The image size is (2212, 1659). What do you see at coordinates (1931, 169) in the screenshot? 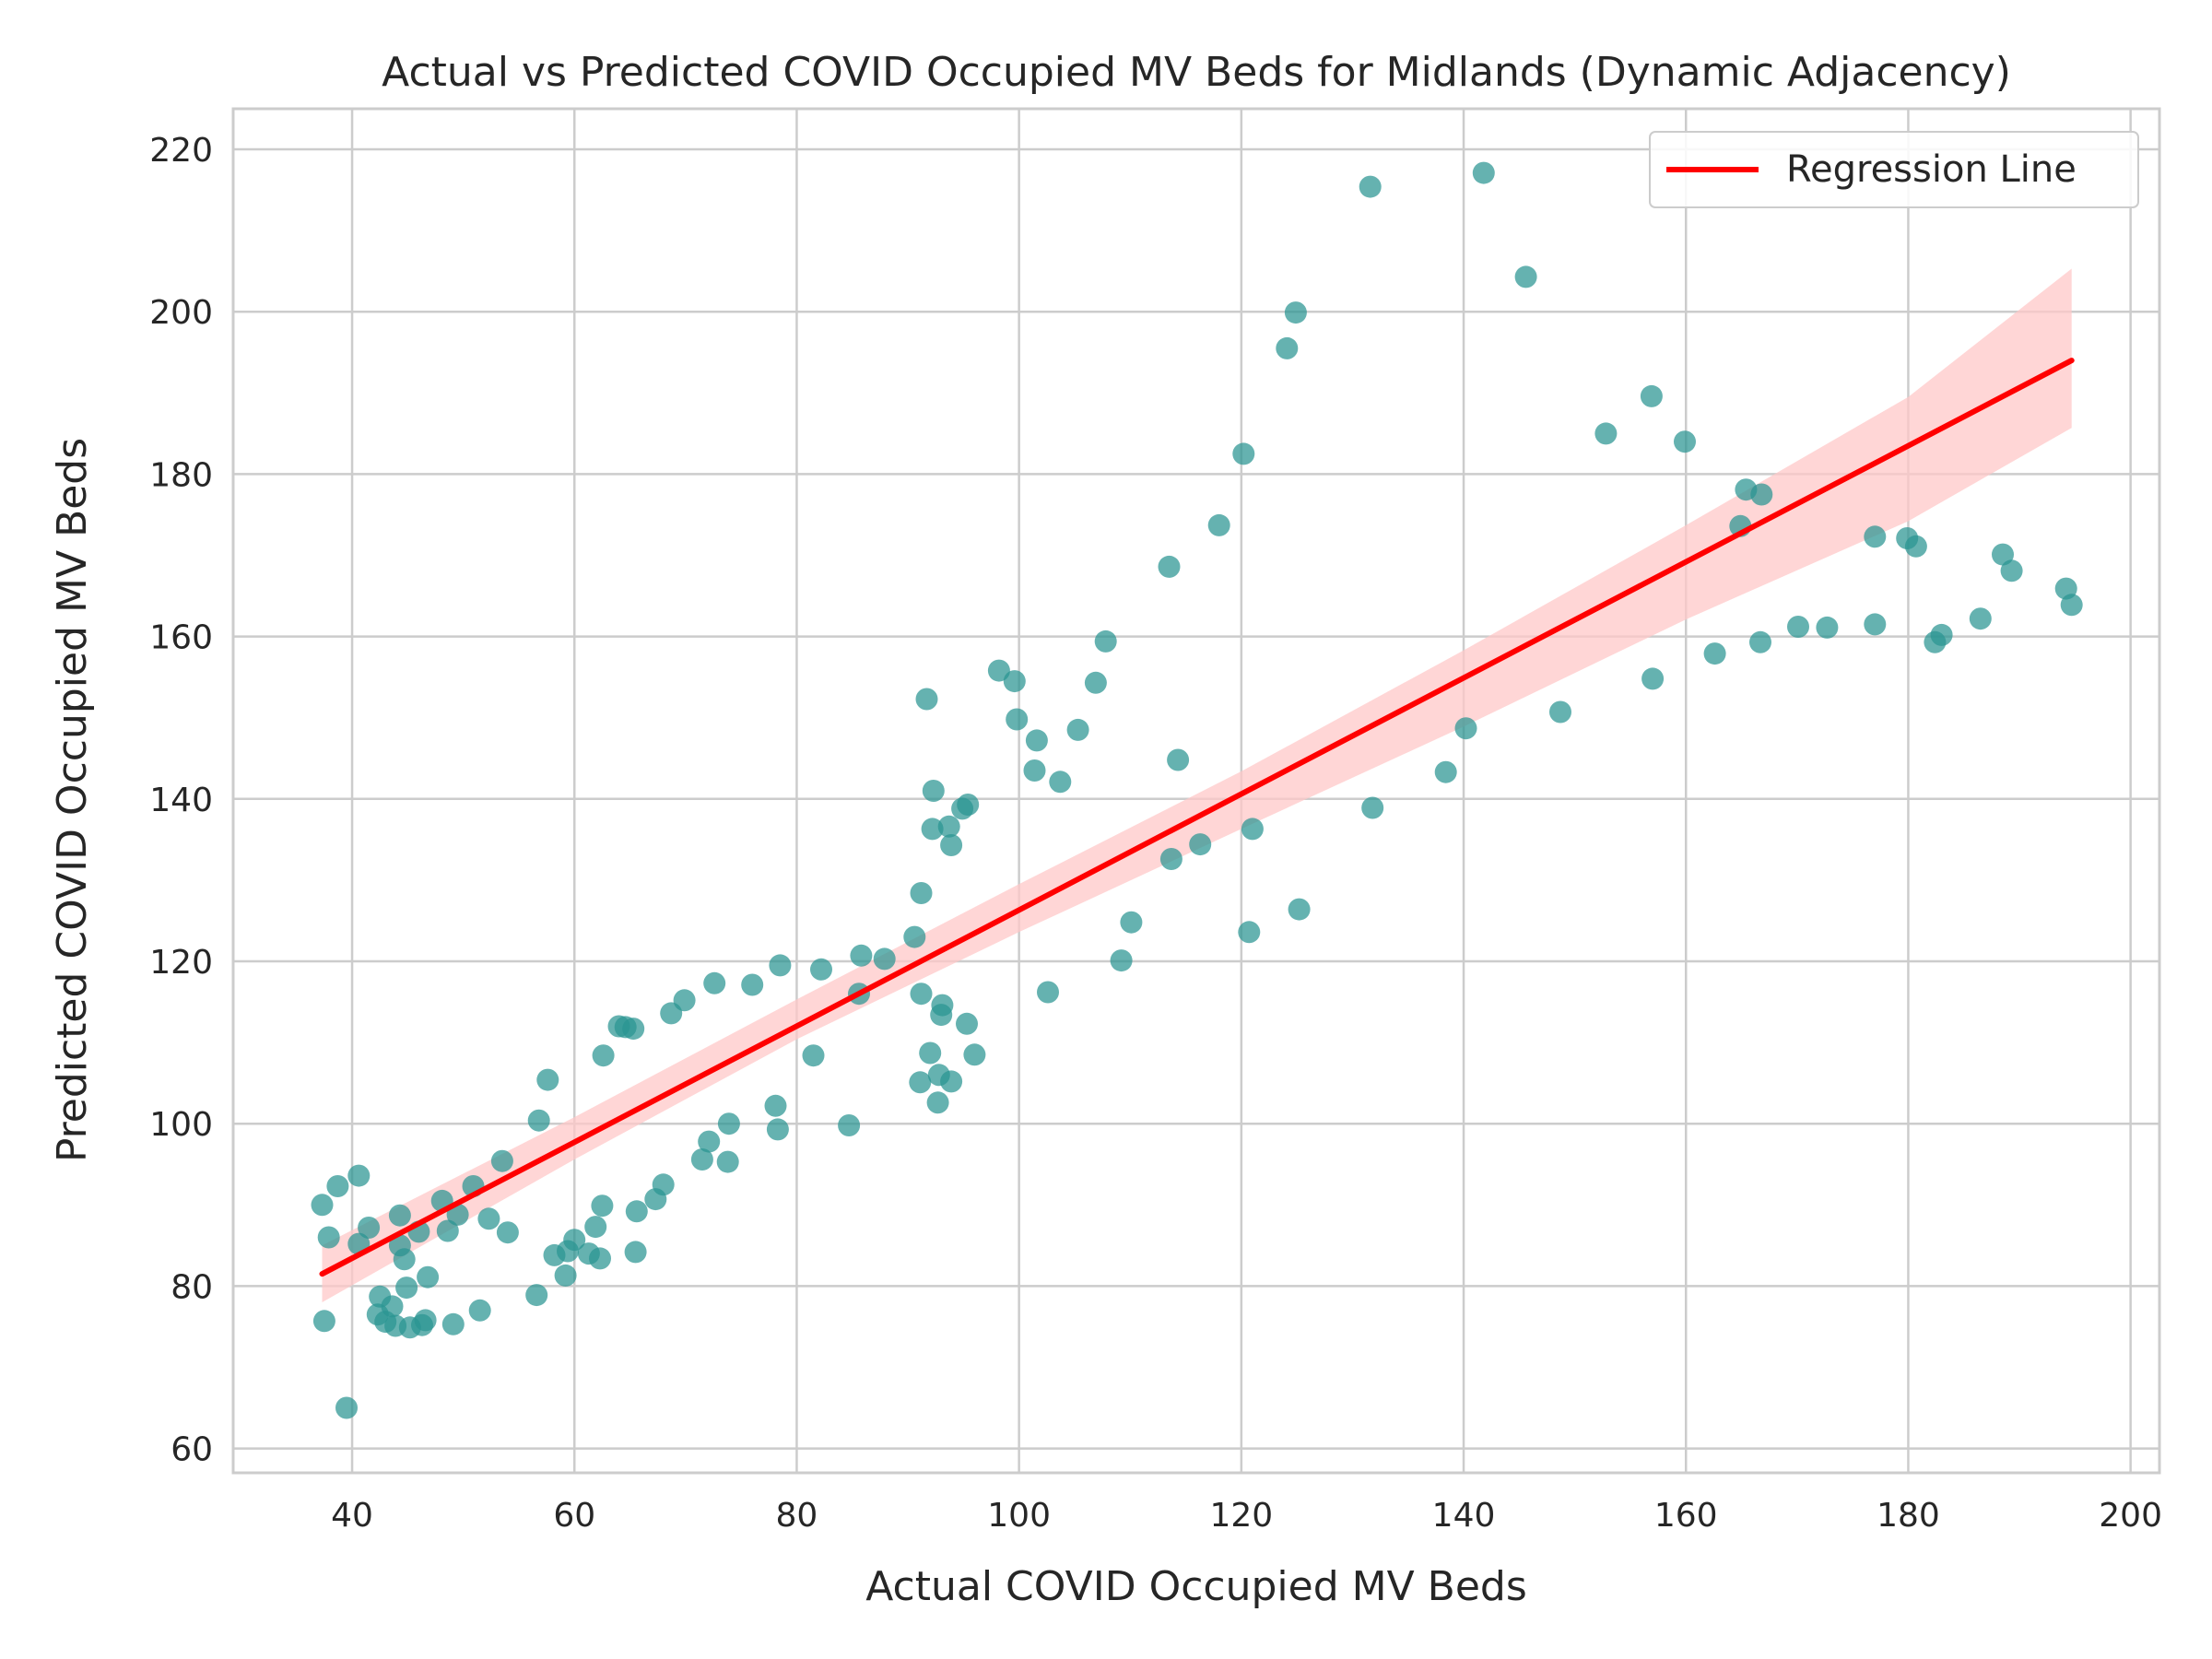
I see `legend-label-regression: Regression Line` at bounding box center [1931, 169].